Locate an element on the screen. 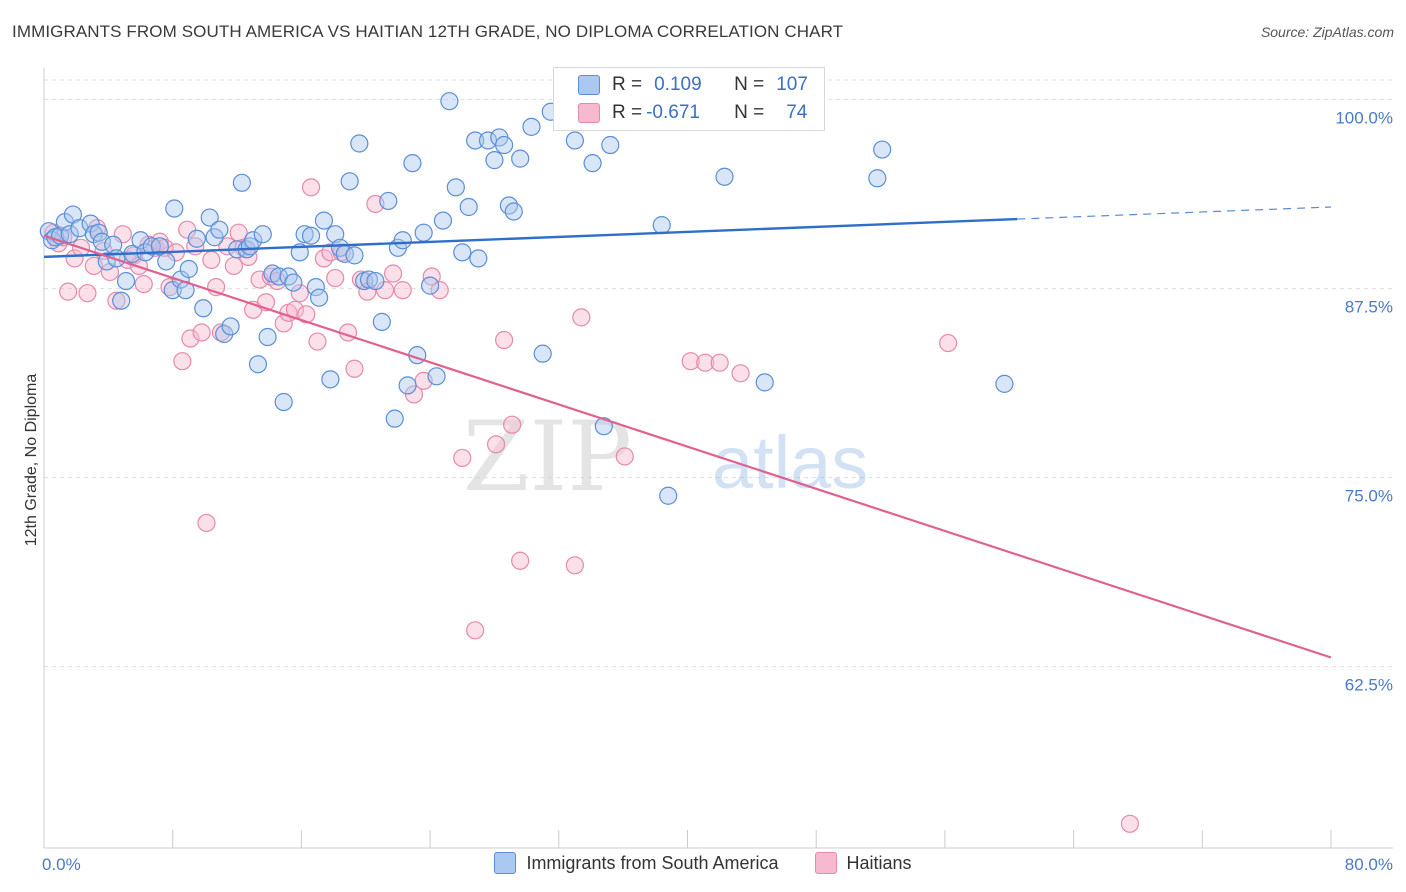 This screenshot has height=892, width=1406. stats-r-label: R = is located at coordinates (627, 112).